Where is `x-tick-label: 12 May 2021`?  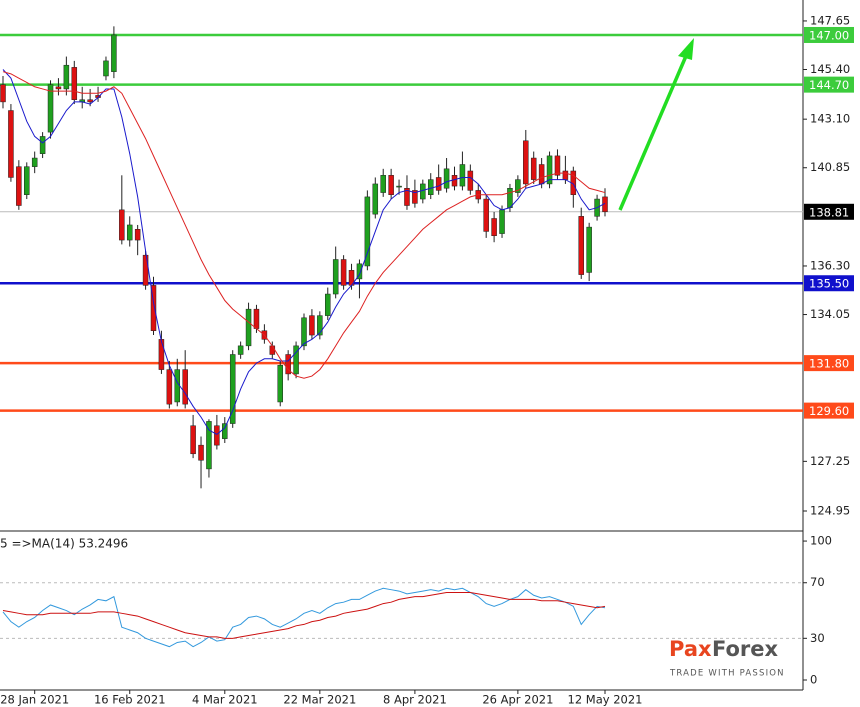
x-tick-label: 12 May 2021 is located at coordinates (605, 700).